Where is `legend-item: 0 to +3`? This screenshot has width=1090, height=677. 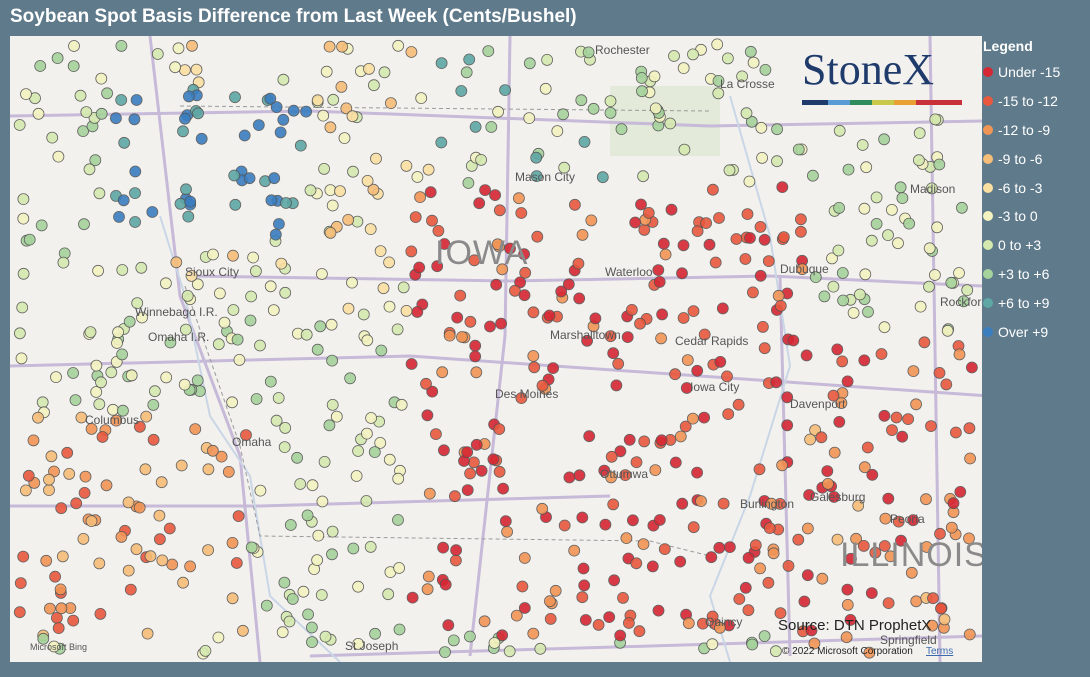 legend-item: 0 to +3 is located at coordinates (1021, 245).